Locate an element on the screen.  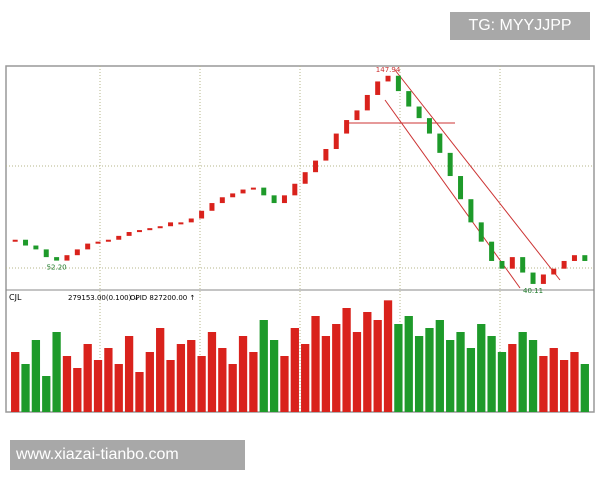
volume-title: CJL is located at coordinates (15, 297).